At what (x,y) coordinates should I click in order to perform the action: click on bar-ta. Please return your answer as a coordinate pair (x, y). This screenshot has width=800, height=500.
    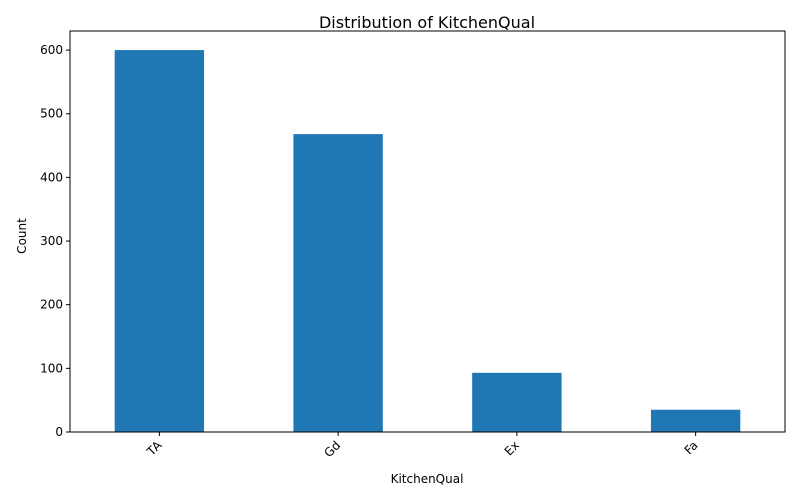
    Looking at the image, I should click on (159, 241).